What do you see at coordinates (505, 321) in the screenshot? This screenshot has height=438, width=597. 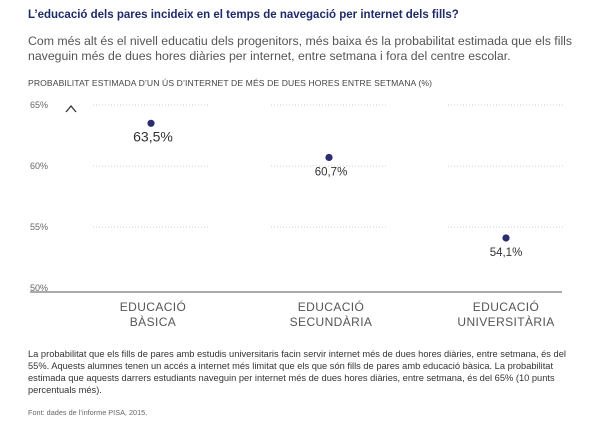 I see `category-label: UNIVERSITÀRIA` at bounding box center [505, 321].